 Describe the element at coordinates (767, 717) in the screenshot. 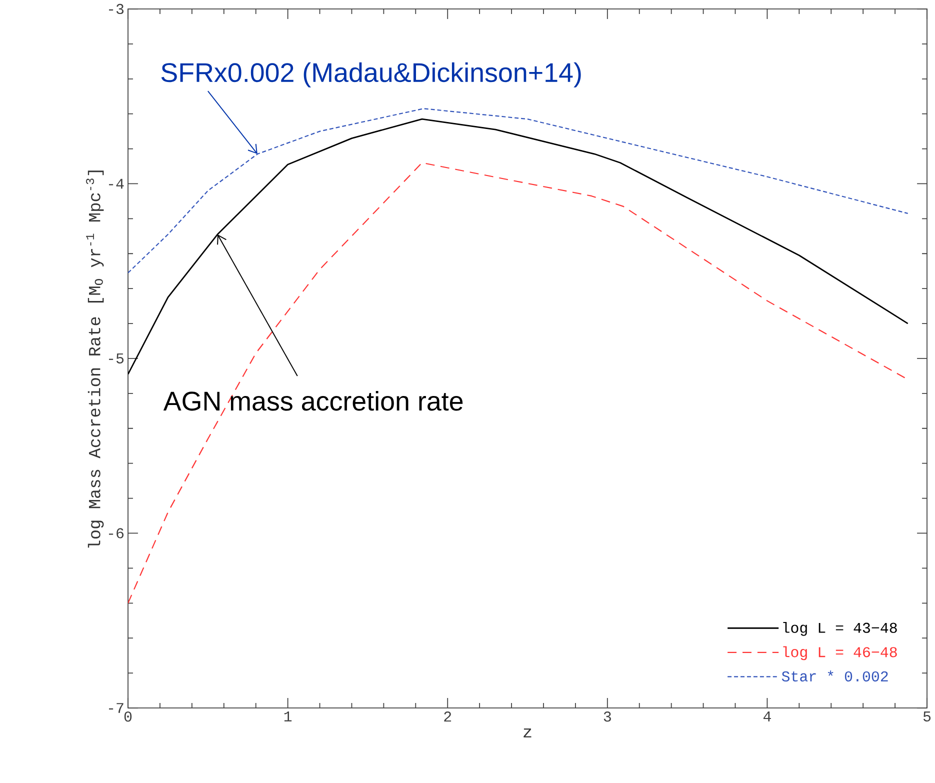

I see `x-tick-label: 4` at that location.